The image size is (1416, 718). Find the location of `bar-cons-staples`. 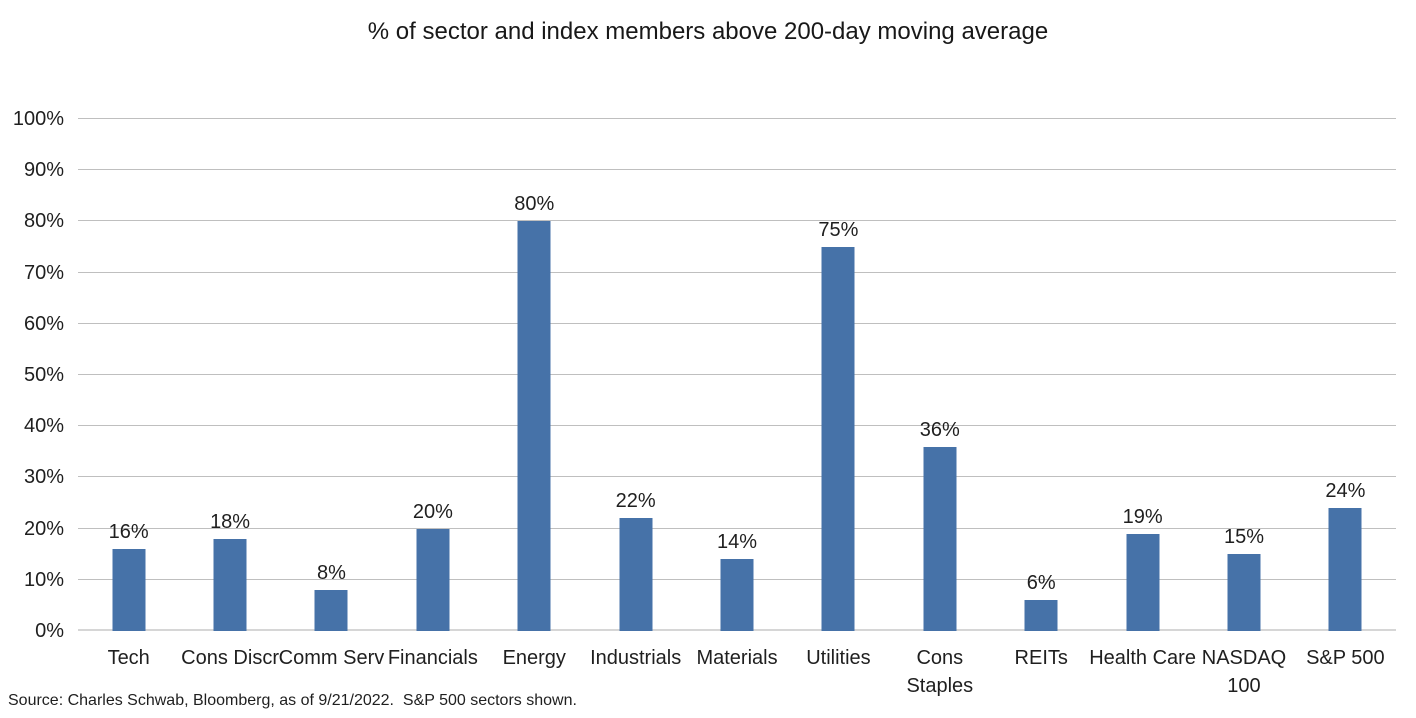

bar-cons-staples is located at coordinates (940, 538).